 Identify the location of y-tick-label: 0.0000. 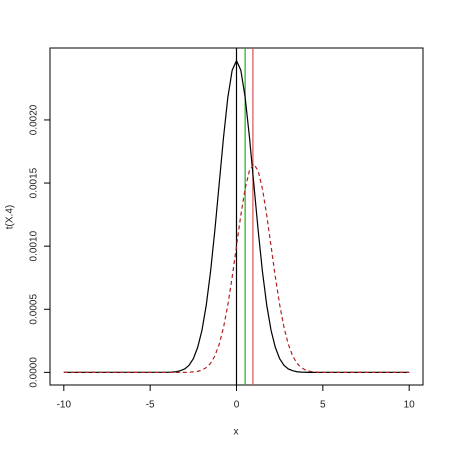
(34, 372).